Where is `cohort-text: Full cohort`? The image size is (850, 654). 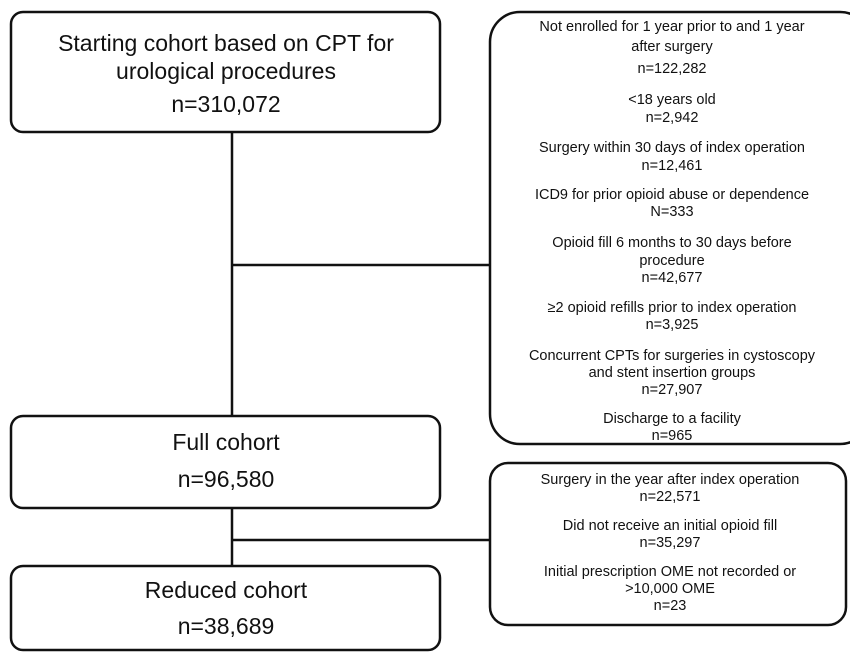 cohort-text: Full cohort is located at coordinates (226, 442).